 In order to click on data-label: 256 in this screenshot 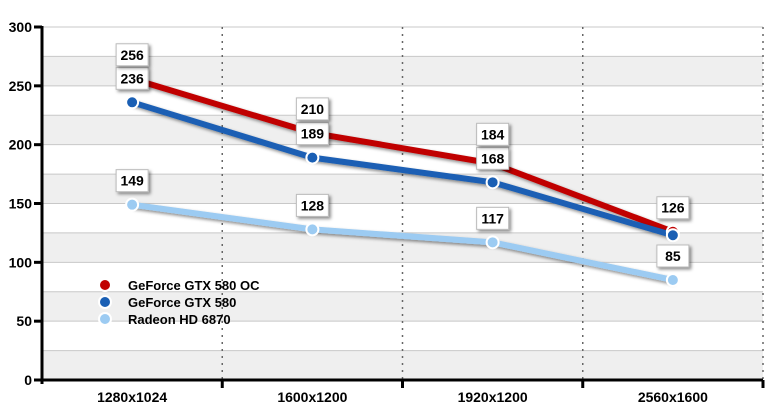, I will do `click(132, 55)`.